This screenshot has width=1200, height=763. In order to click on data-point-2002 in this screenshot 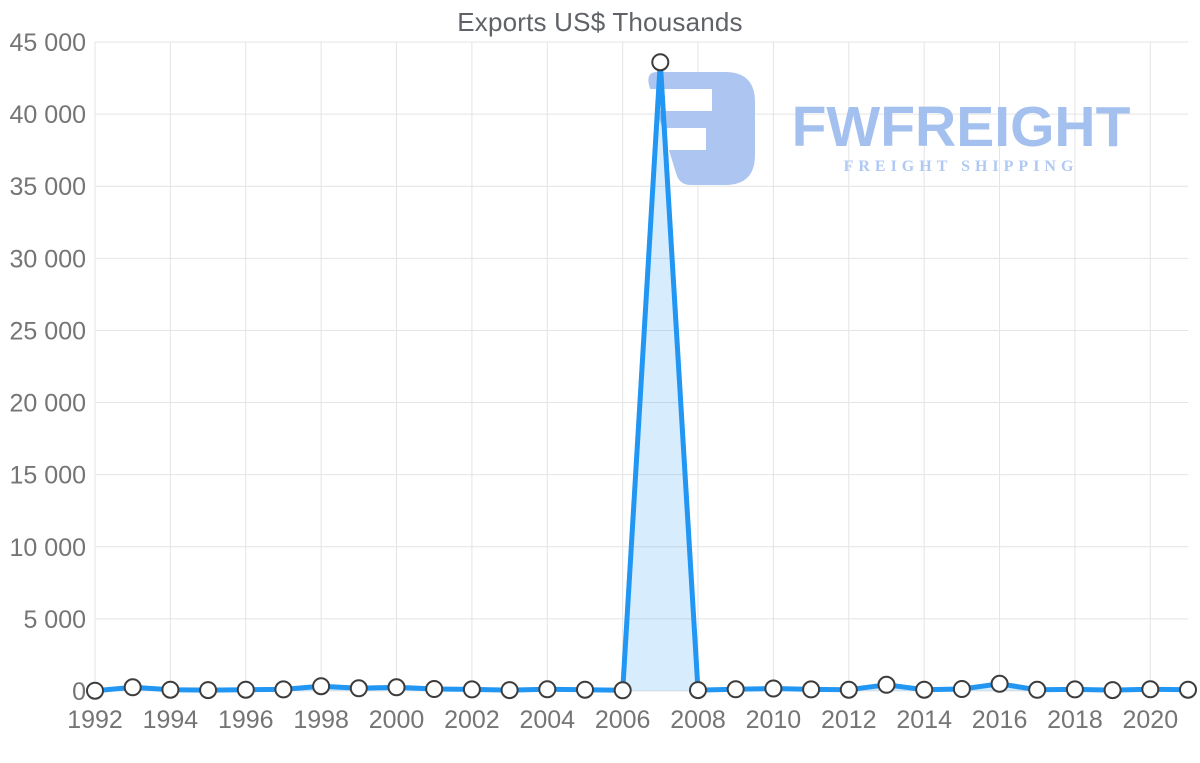, I will do `click(471, 689)`.